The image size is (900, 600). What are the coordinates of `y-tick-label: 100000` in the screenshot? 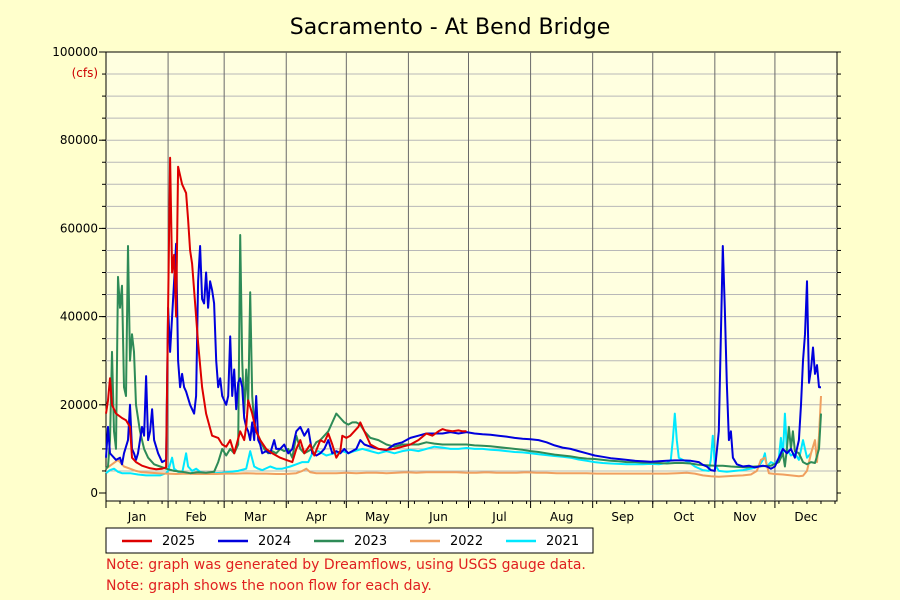 It's located at (75, 52).